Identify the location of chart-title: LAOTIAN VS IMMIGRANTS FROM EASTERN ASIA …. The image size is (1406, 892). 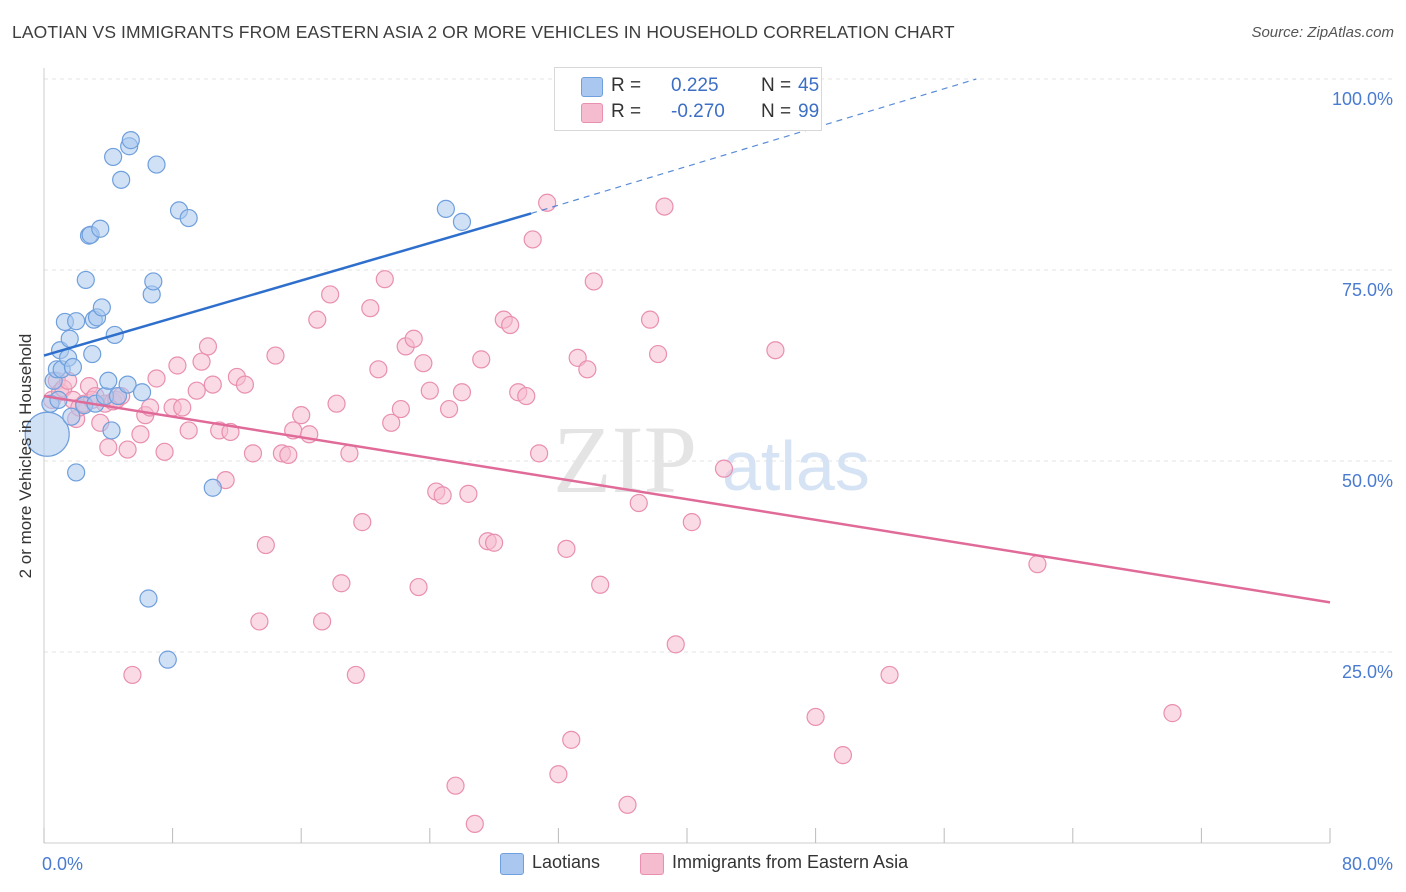
(483, 32).